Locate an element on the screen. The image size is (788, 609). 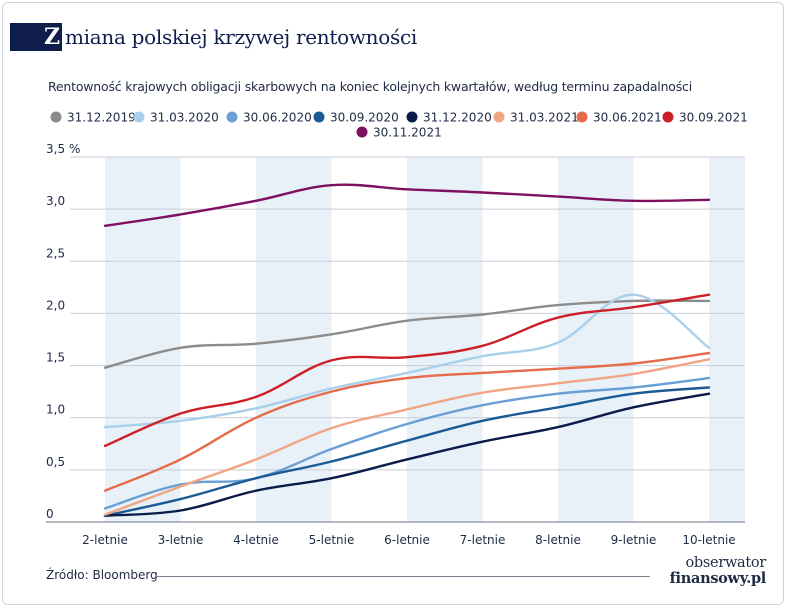
legend-label: 31.12.2019 is located at coordinates (101, 118).